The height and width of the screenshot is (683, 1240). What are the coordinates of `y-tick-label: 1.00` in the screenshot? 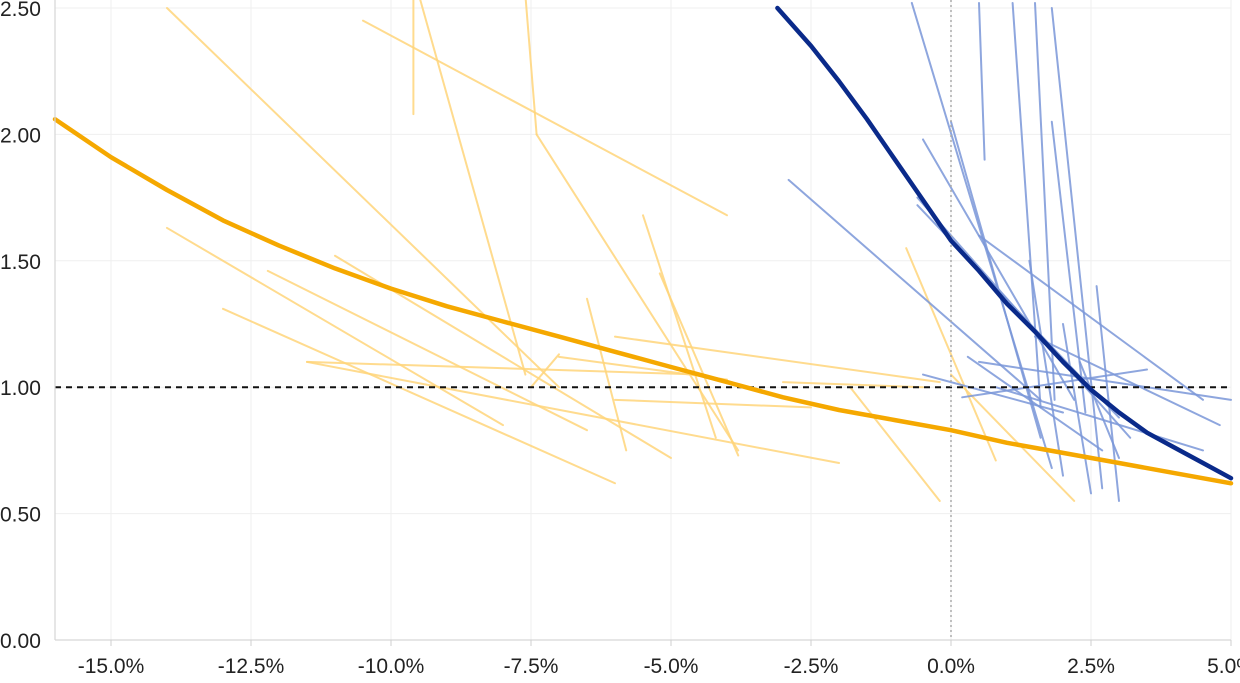 It's located at (20, 388).